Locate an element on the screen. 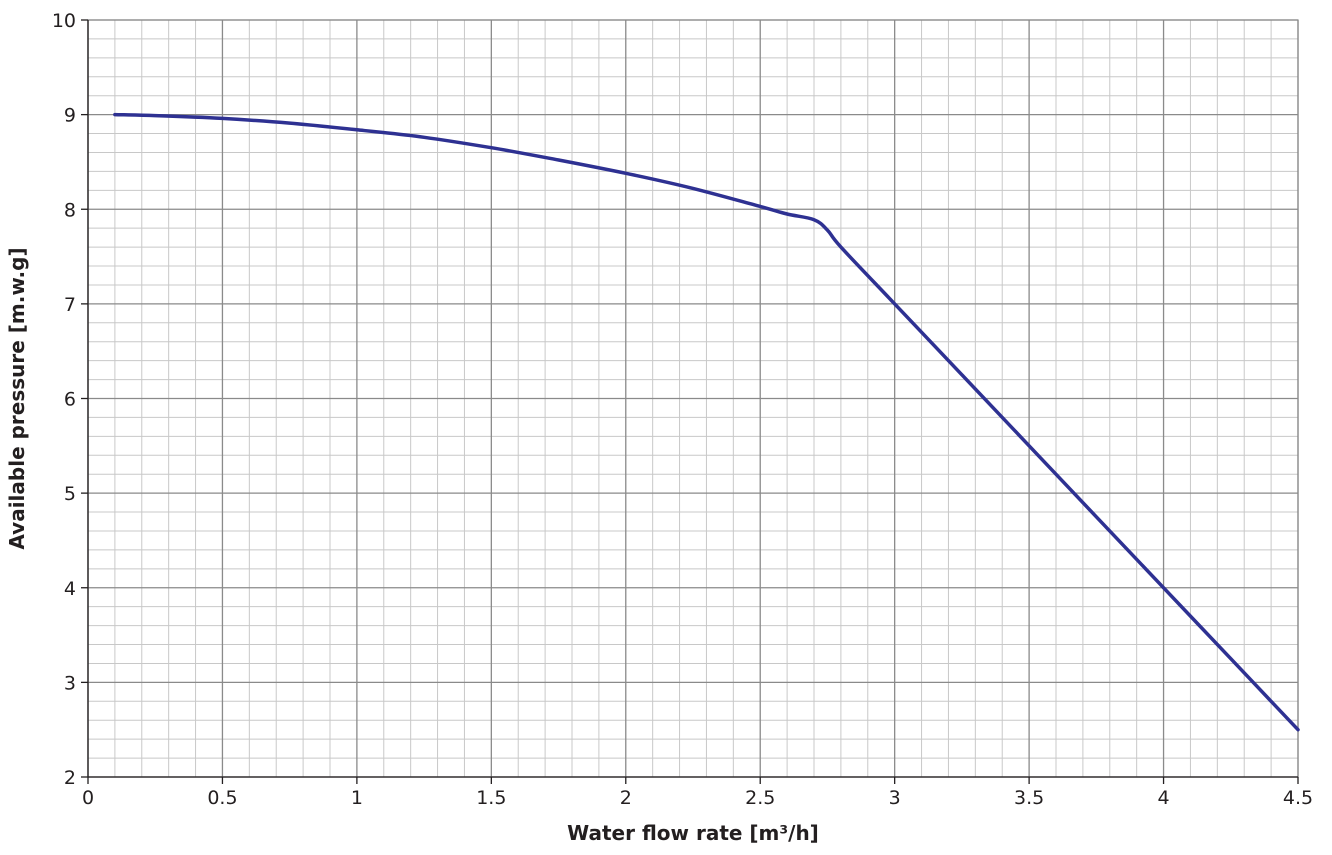  y-axis-title: Available pressure [m.w.g] is located at coordinates (17, 398).